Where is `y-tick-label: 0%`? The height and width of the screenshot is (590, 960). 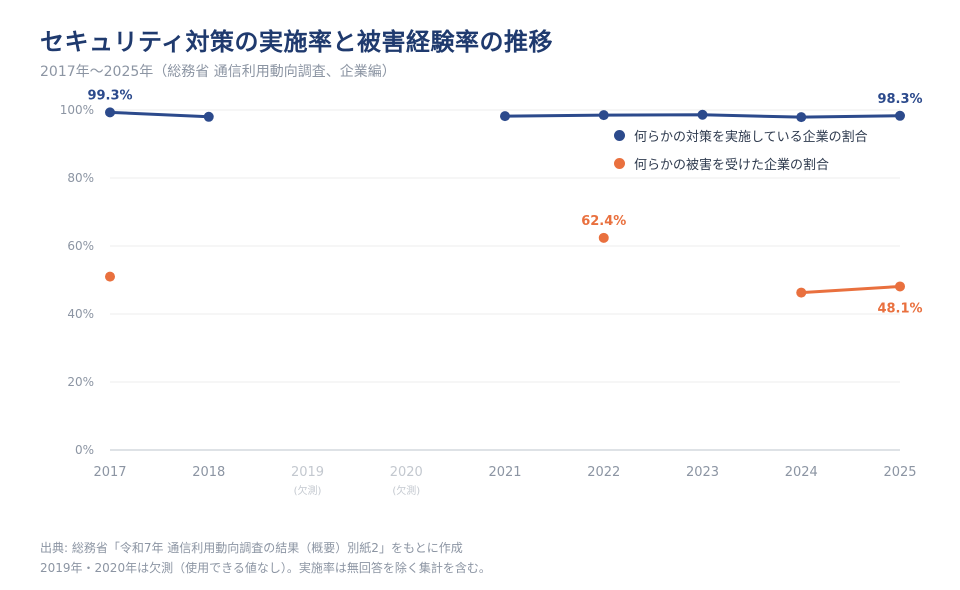
y-tick-label: 0% is located at coordinates (84, 450).